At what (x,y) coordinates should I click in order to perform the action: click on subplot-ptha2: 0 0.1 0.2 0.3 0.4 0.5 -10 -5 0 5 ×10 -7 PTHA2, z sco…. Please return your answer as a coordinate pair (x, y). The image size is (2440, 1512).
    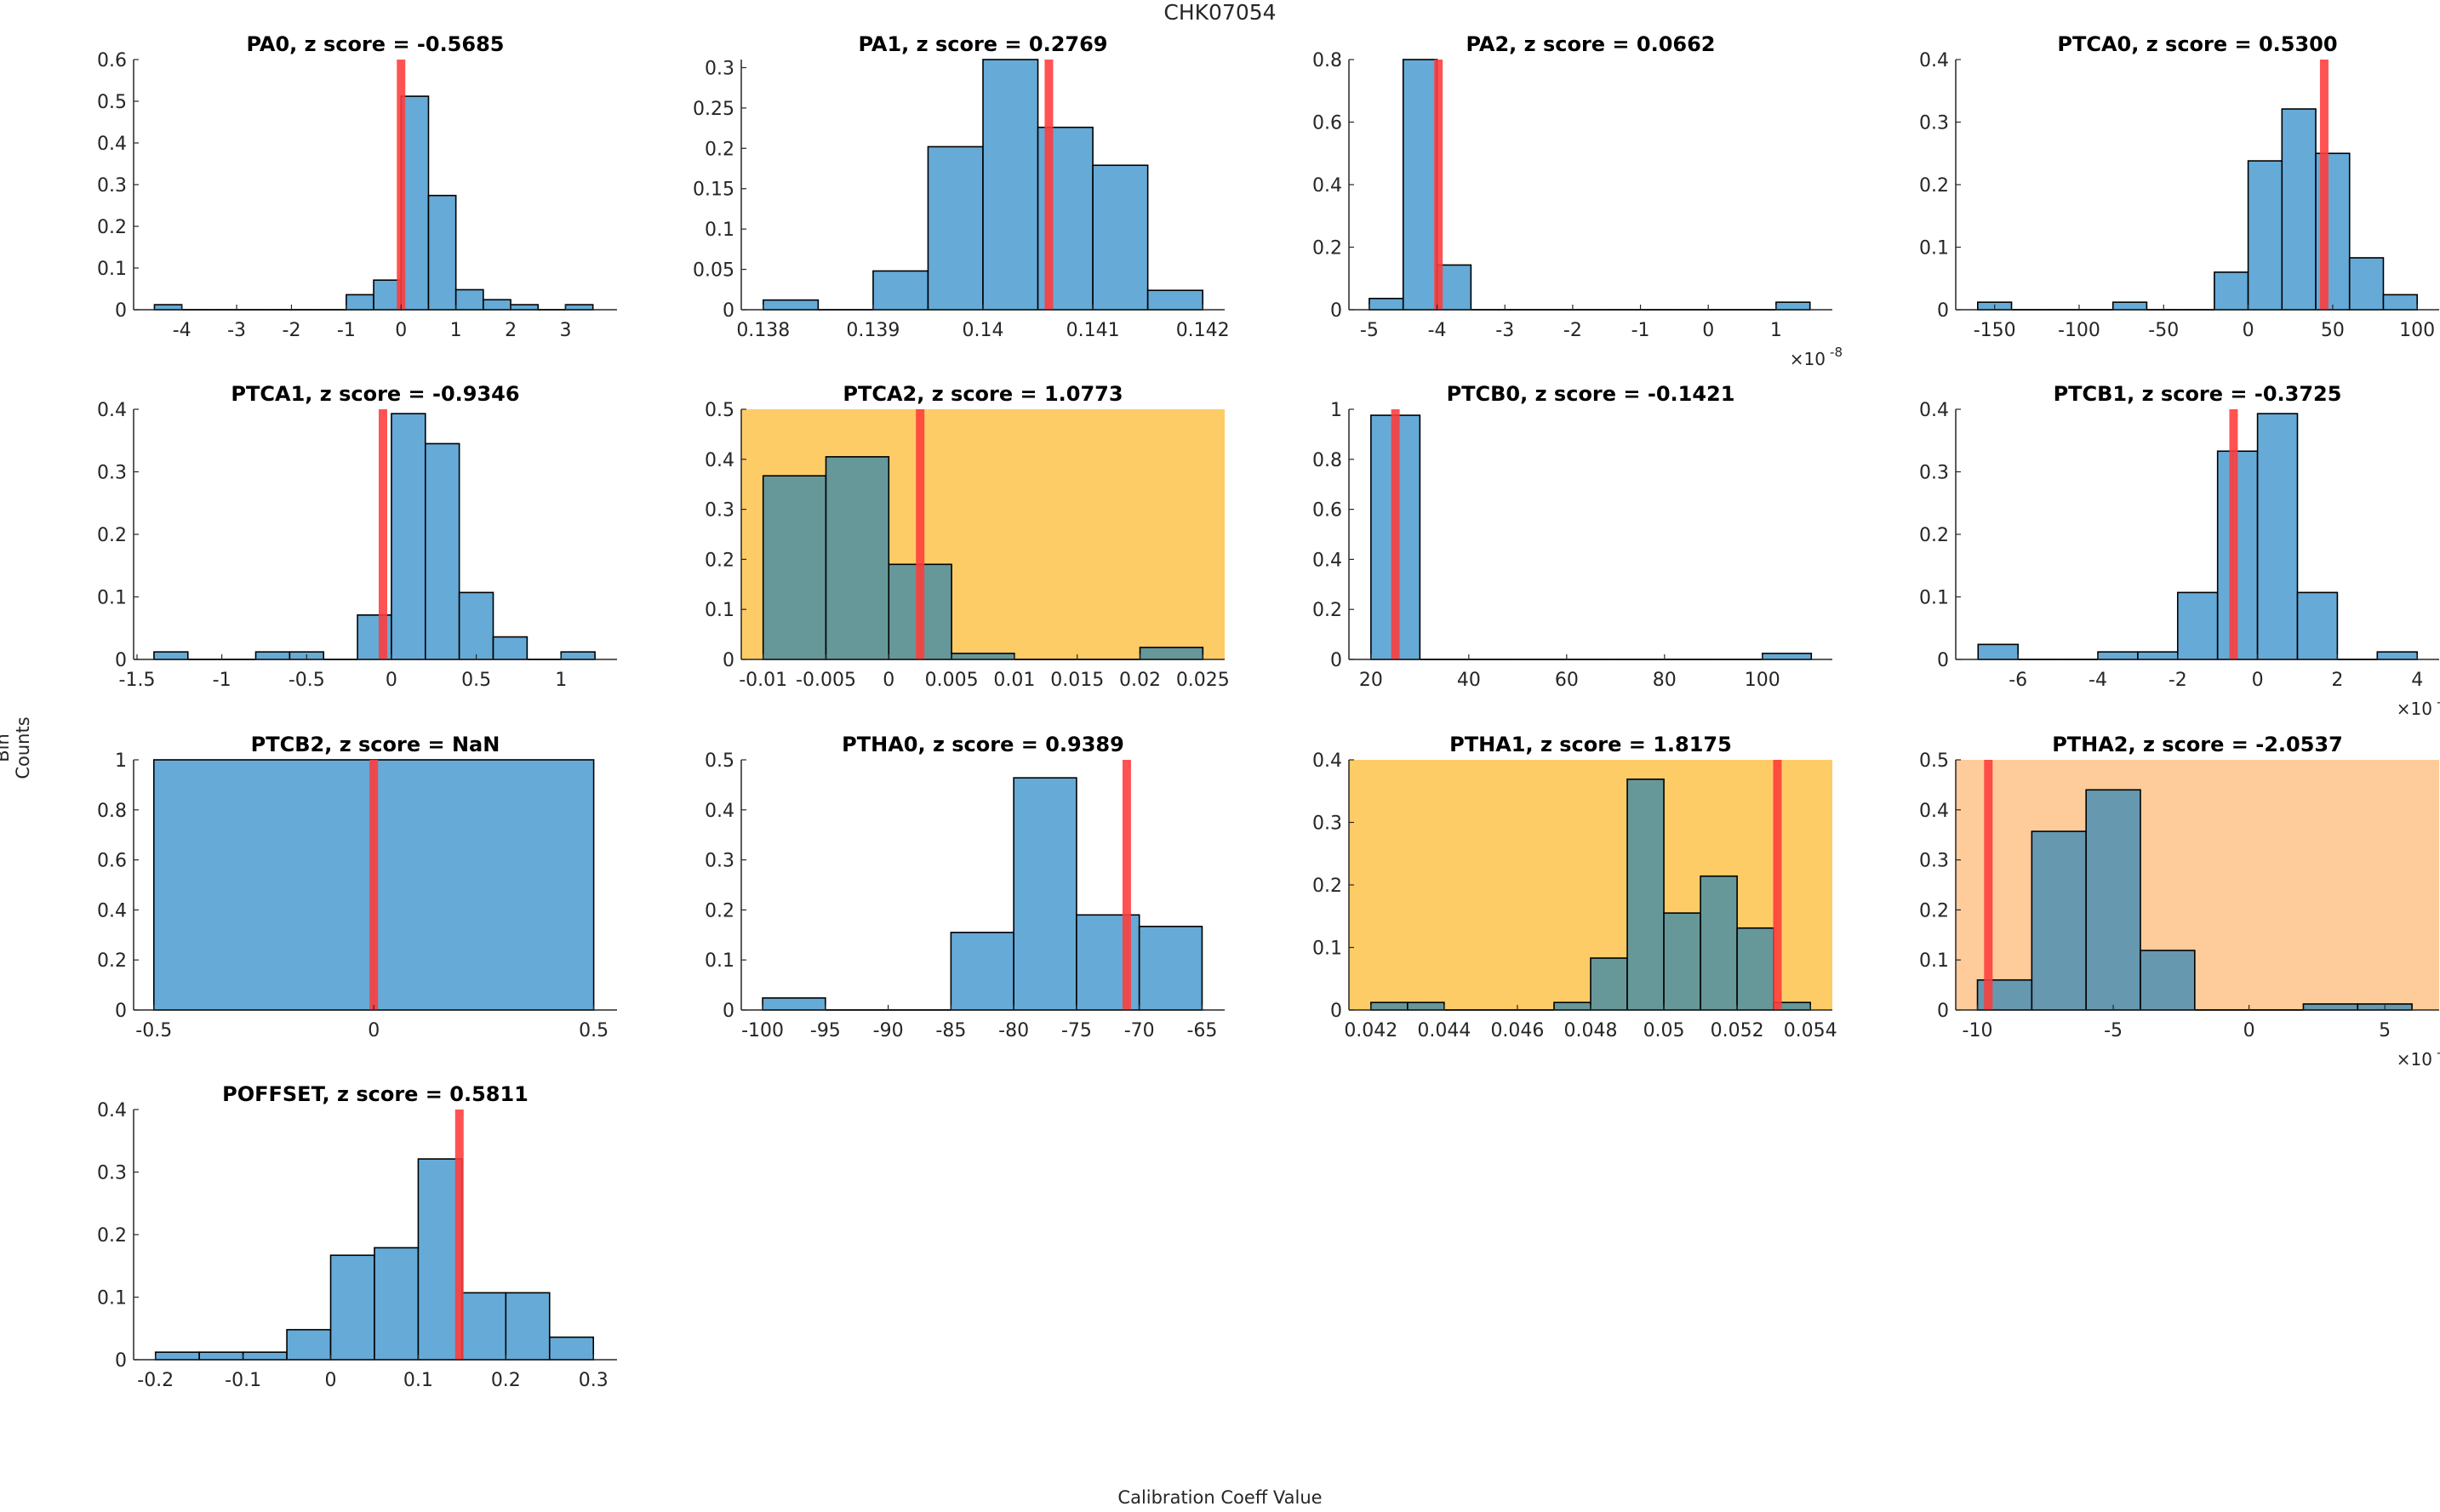
    Looking at the image, I should click on (2179, 901).